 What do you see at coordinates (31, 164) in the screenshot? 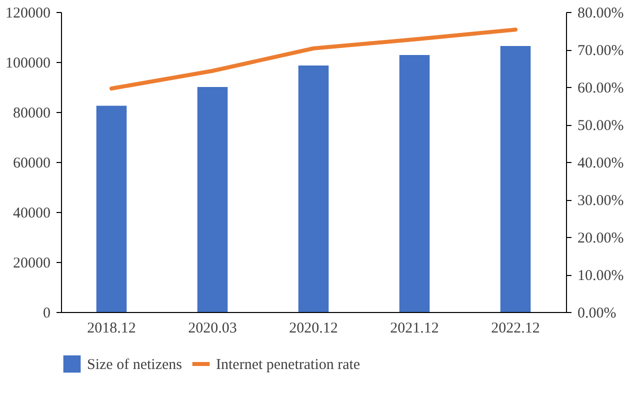
I see `y-tick-label: 60000` at bounding box center [31, 164].